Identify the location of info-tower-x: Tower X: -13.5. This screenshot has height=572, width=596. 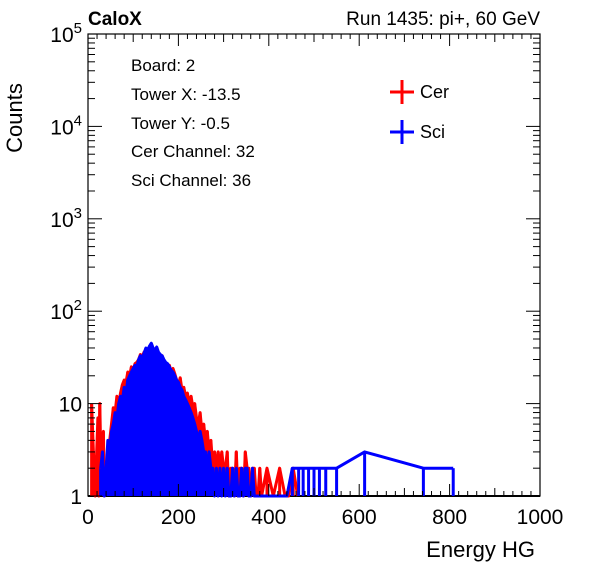
(186, 94).